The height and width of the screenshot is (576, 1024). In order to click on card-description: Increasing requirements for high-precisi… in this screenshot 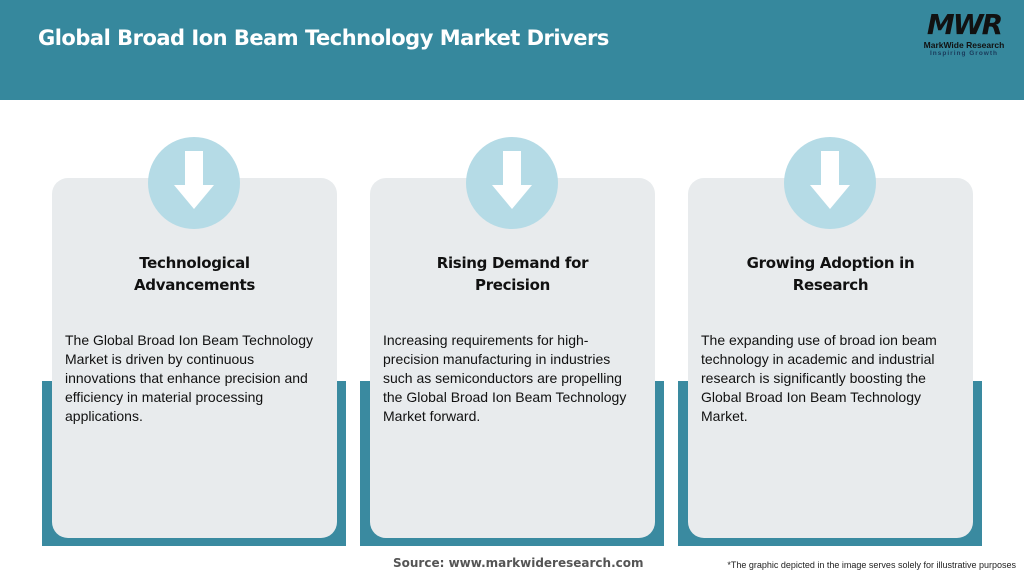, I will do `click(505, 378)`.